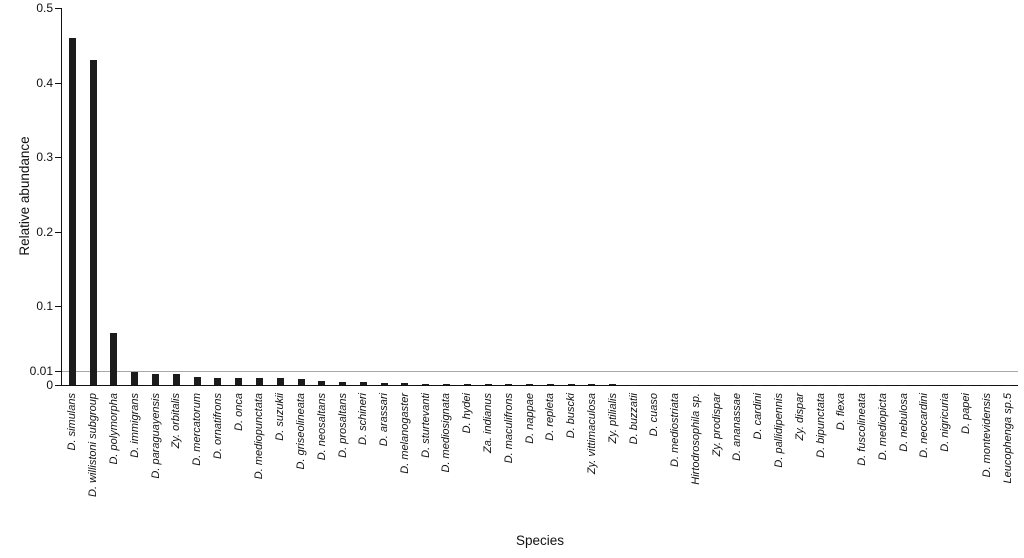 The image size is (1024, 558). I want to click on x-tick-label: Zy. prodispar, so click(716, 425).